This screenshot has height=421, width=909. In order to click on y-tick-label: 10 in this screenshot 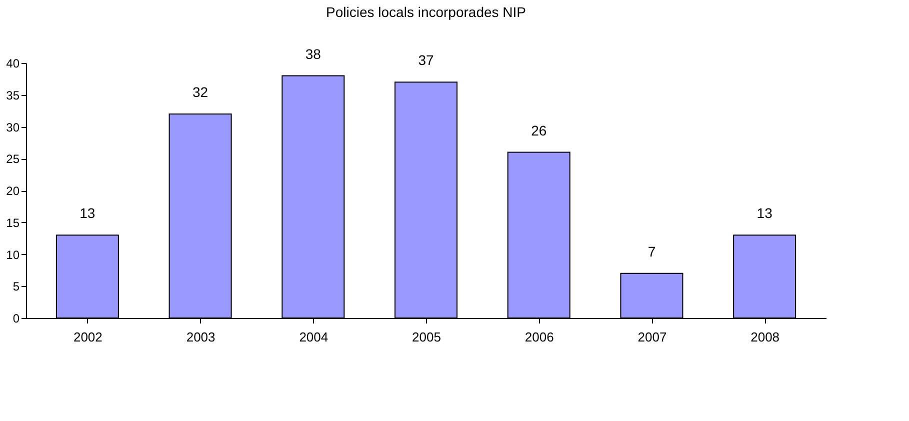, I will do `click(13, 255)`.